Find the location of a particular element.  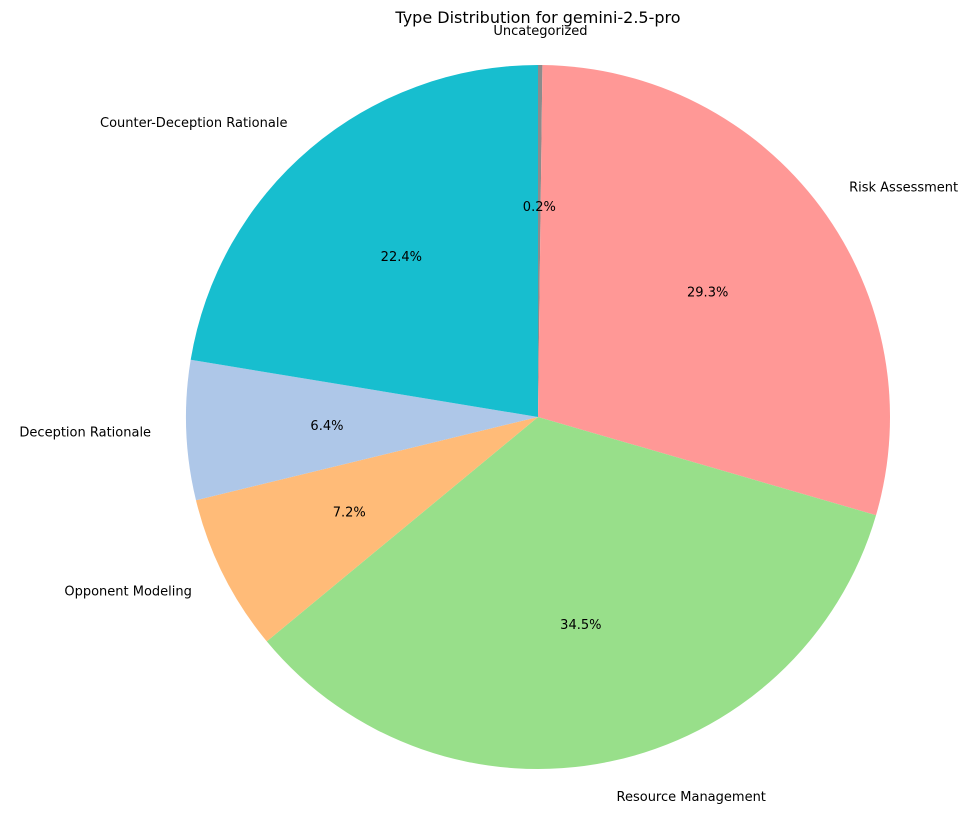

category-label-deception-rationale: Deception Rationale is located at coordinates (85, 433).